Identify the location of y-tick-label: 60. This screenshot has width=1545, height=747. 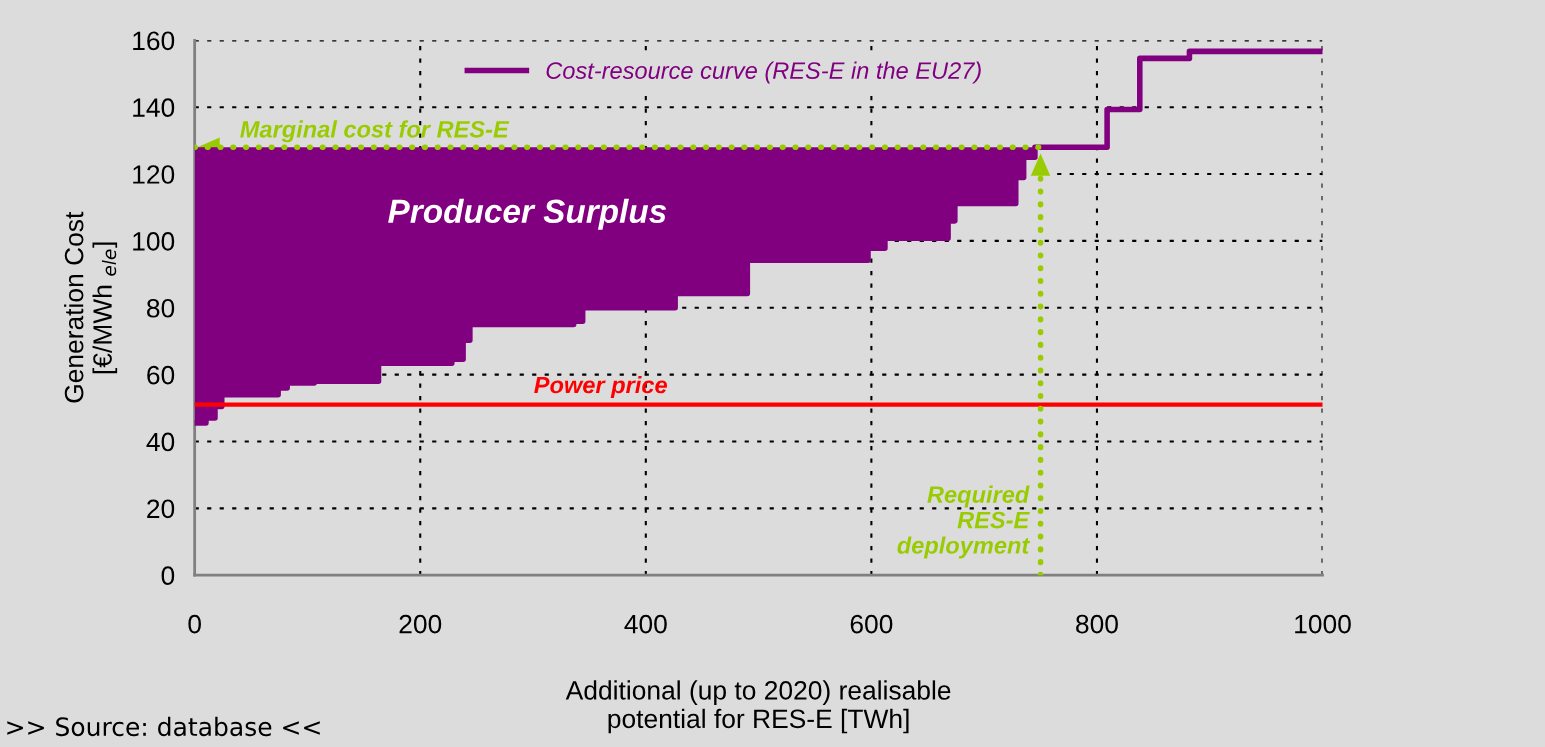
(161, 375).